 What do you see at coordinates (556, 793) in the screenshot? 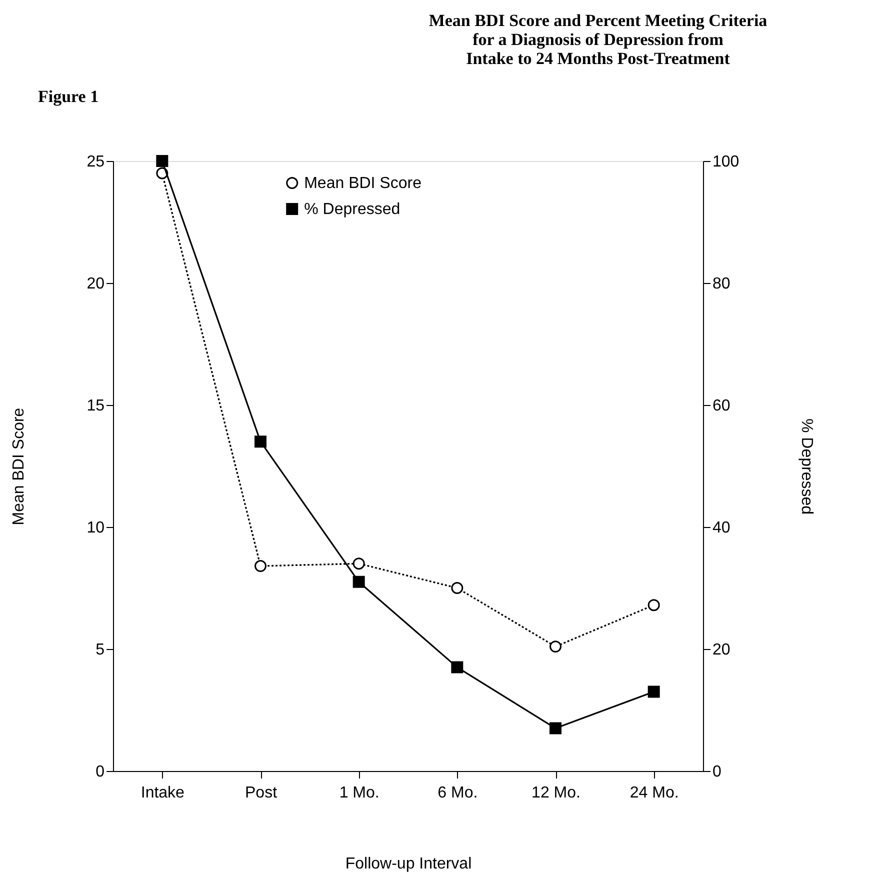
I see `x-tick-label: 12 Mo.` at bounding box center [556, 793].